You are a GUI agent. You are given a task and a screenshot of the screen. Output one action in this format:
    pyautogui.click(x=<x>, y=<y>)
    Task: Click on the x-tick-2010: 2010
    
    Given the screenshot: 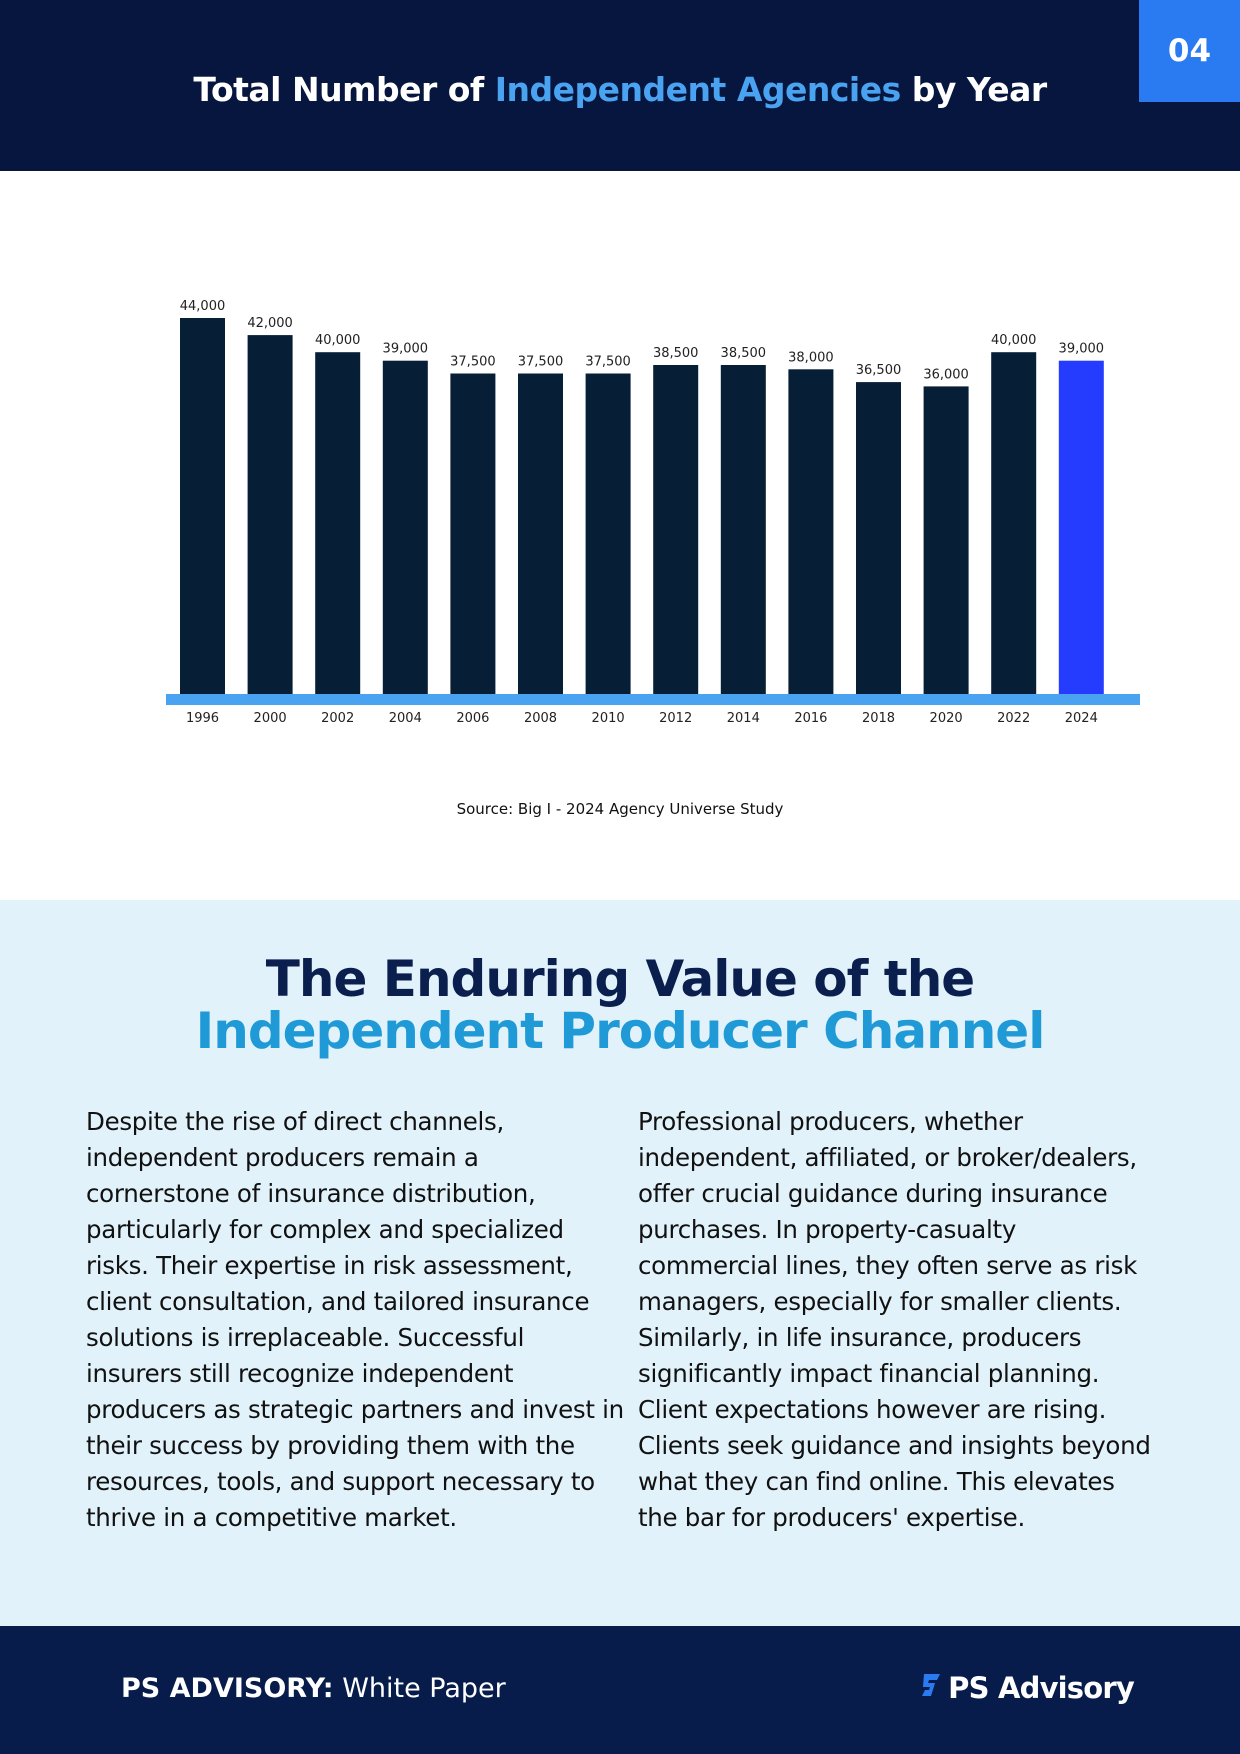 What is the action you would take?
    pyautogui.click(x=608, y=718)
    